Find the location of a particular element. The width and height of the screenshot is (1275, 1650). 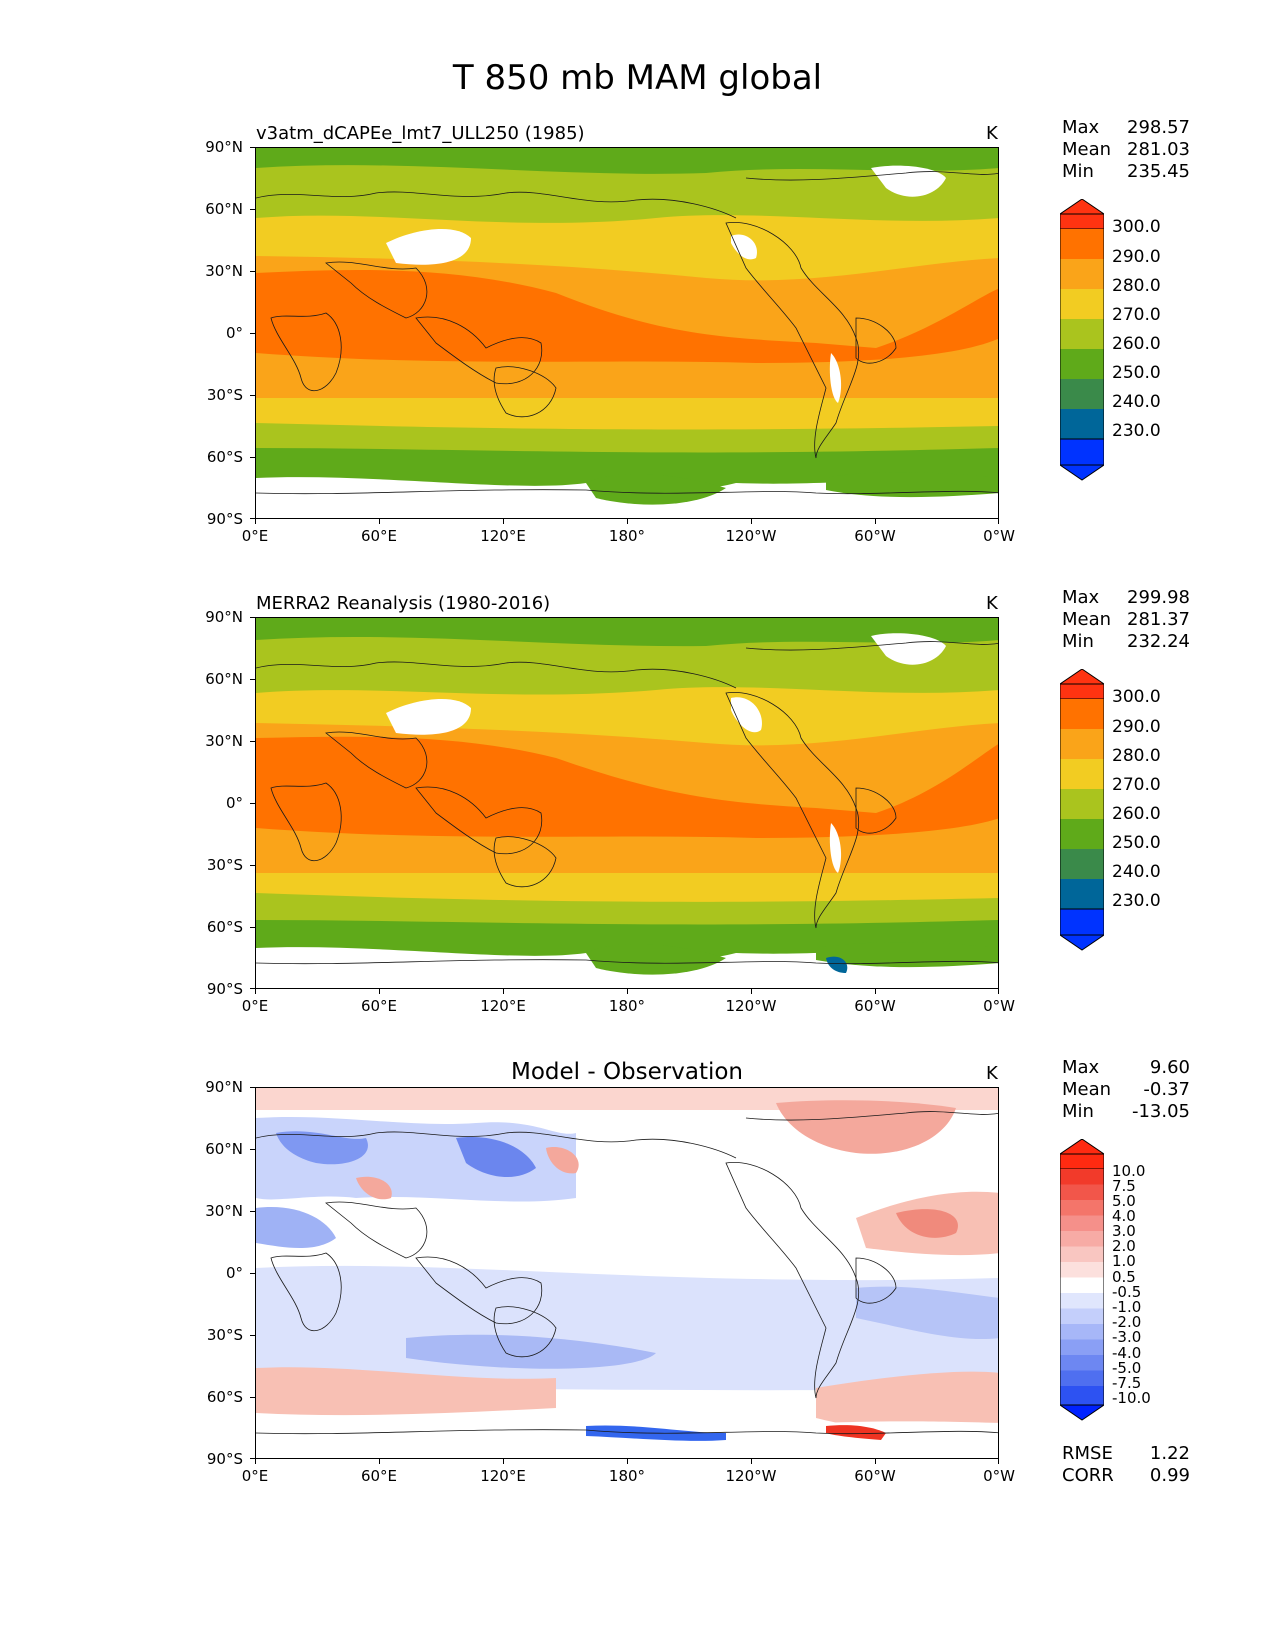

corr-label: CORR is located at coordinates (1088, 1475).